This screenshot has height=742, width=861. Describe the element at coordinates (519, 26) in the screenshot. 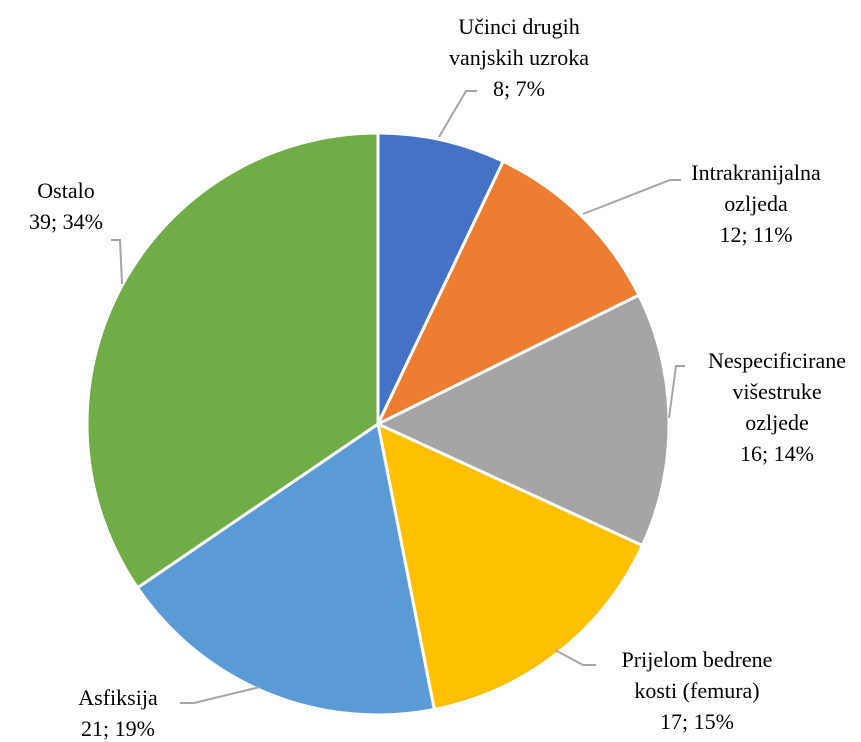

I see `data-label-category-line: Učinci drugih` at that location.